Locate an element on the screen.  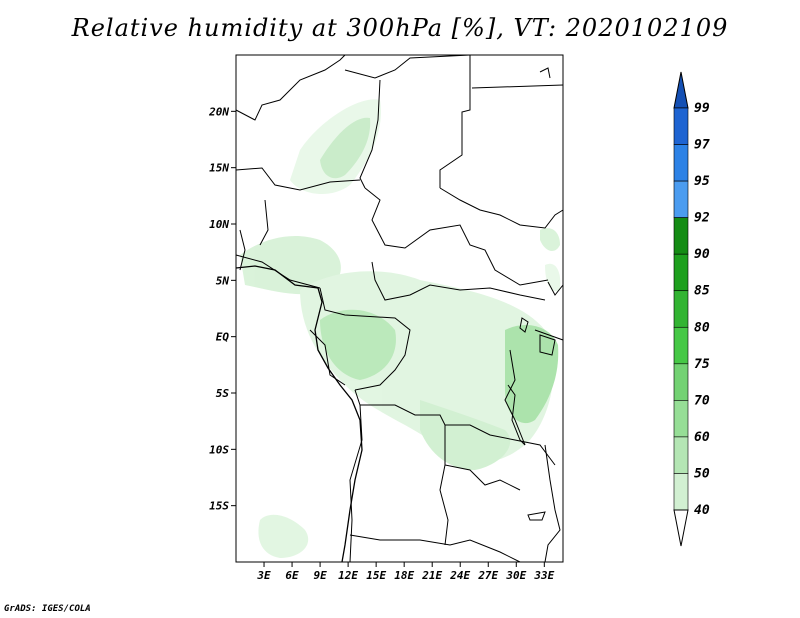
humidity-area-ne-patch is located at coordinates (550, 240).